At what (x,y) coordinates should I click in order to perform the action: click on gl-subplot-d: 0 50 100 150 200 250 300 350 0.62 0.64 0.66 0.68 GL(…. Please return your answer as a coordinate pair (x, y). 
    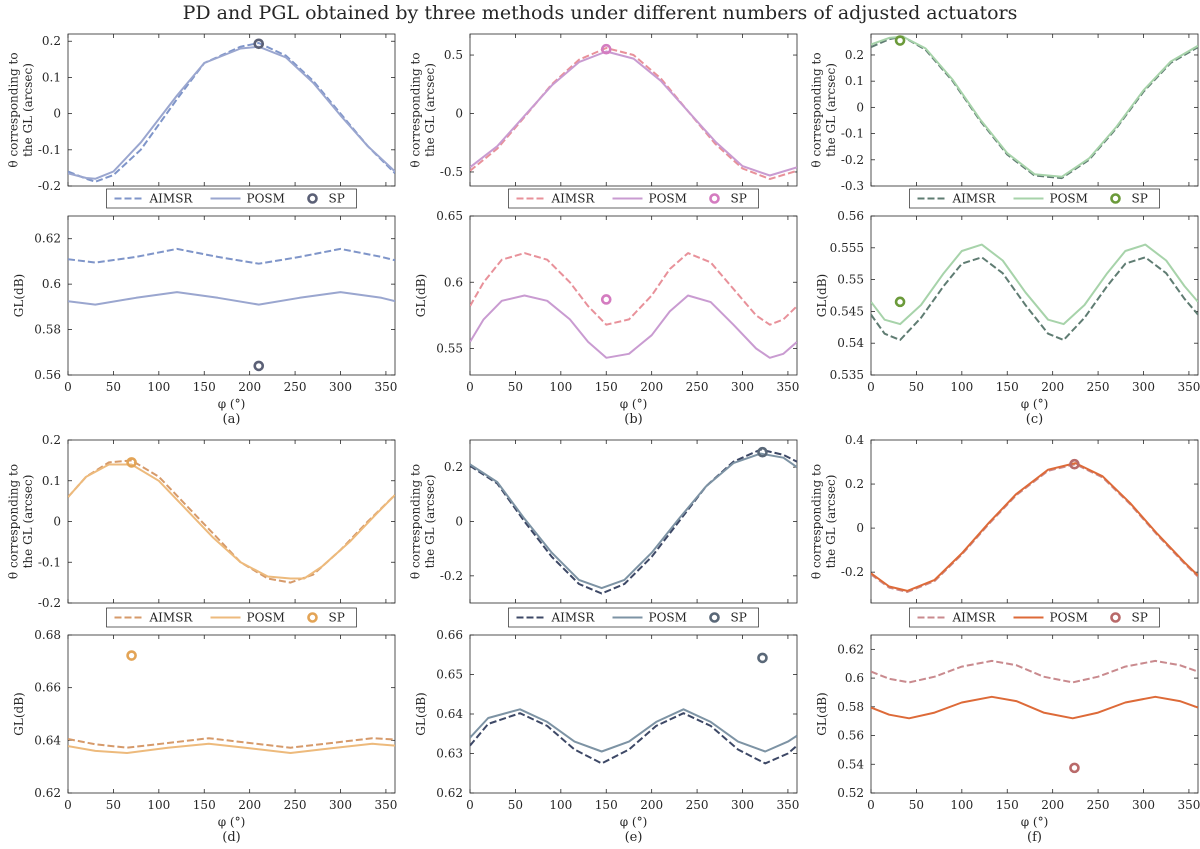
    Looking at the image, I should click on (204, 728).